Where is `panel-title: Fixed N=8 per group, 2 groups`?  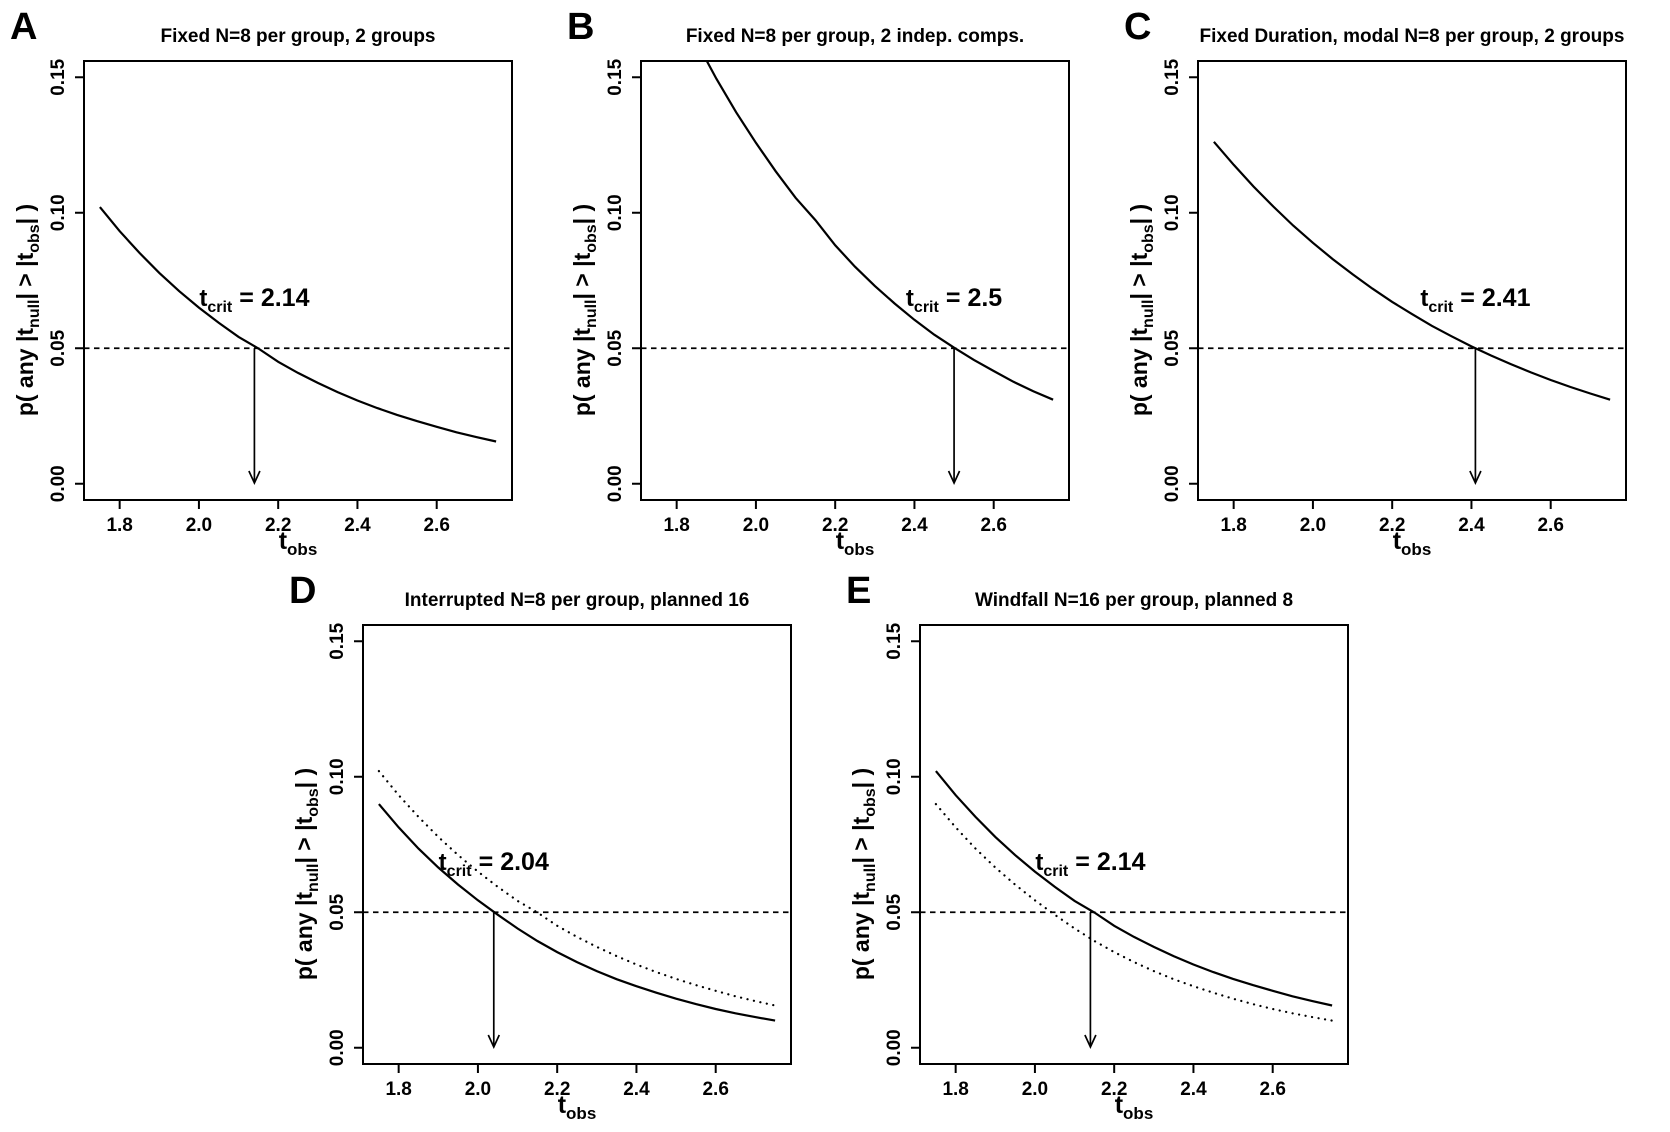 panel-title: Fixed N=8 per group, 2 groups is located at coordinates (298, 36).